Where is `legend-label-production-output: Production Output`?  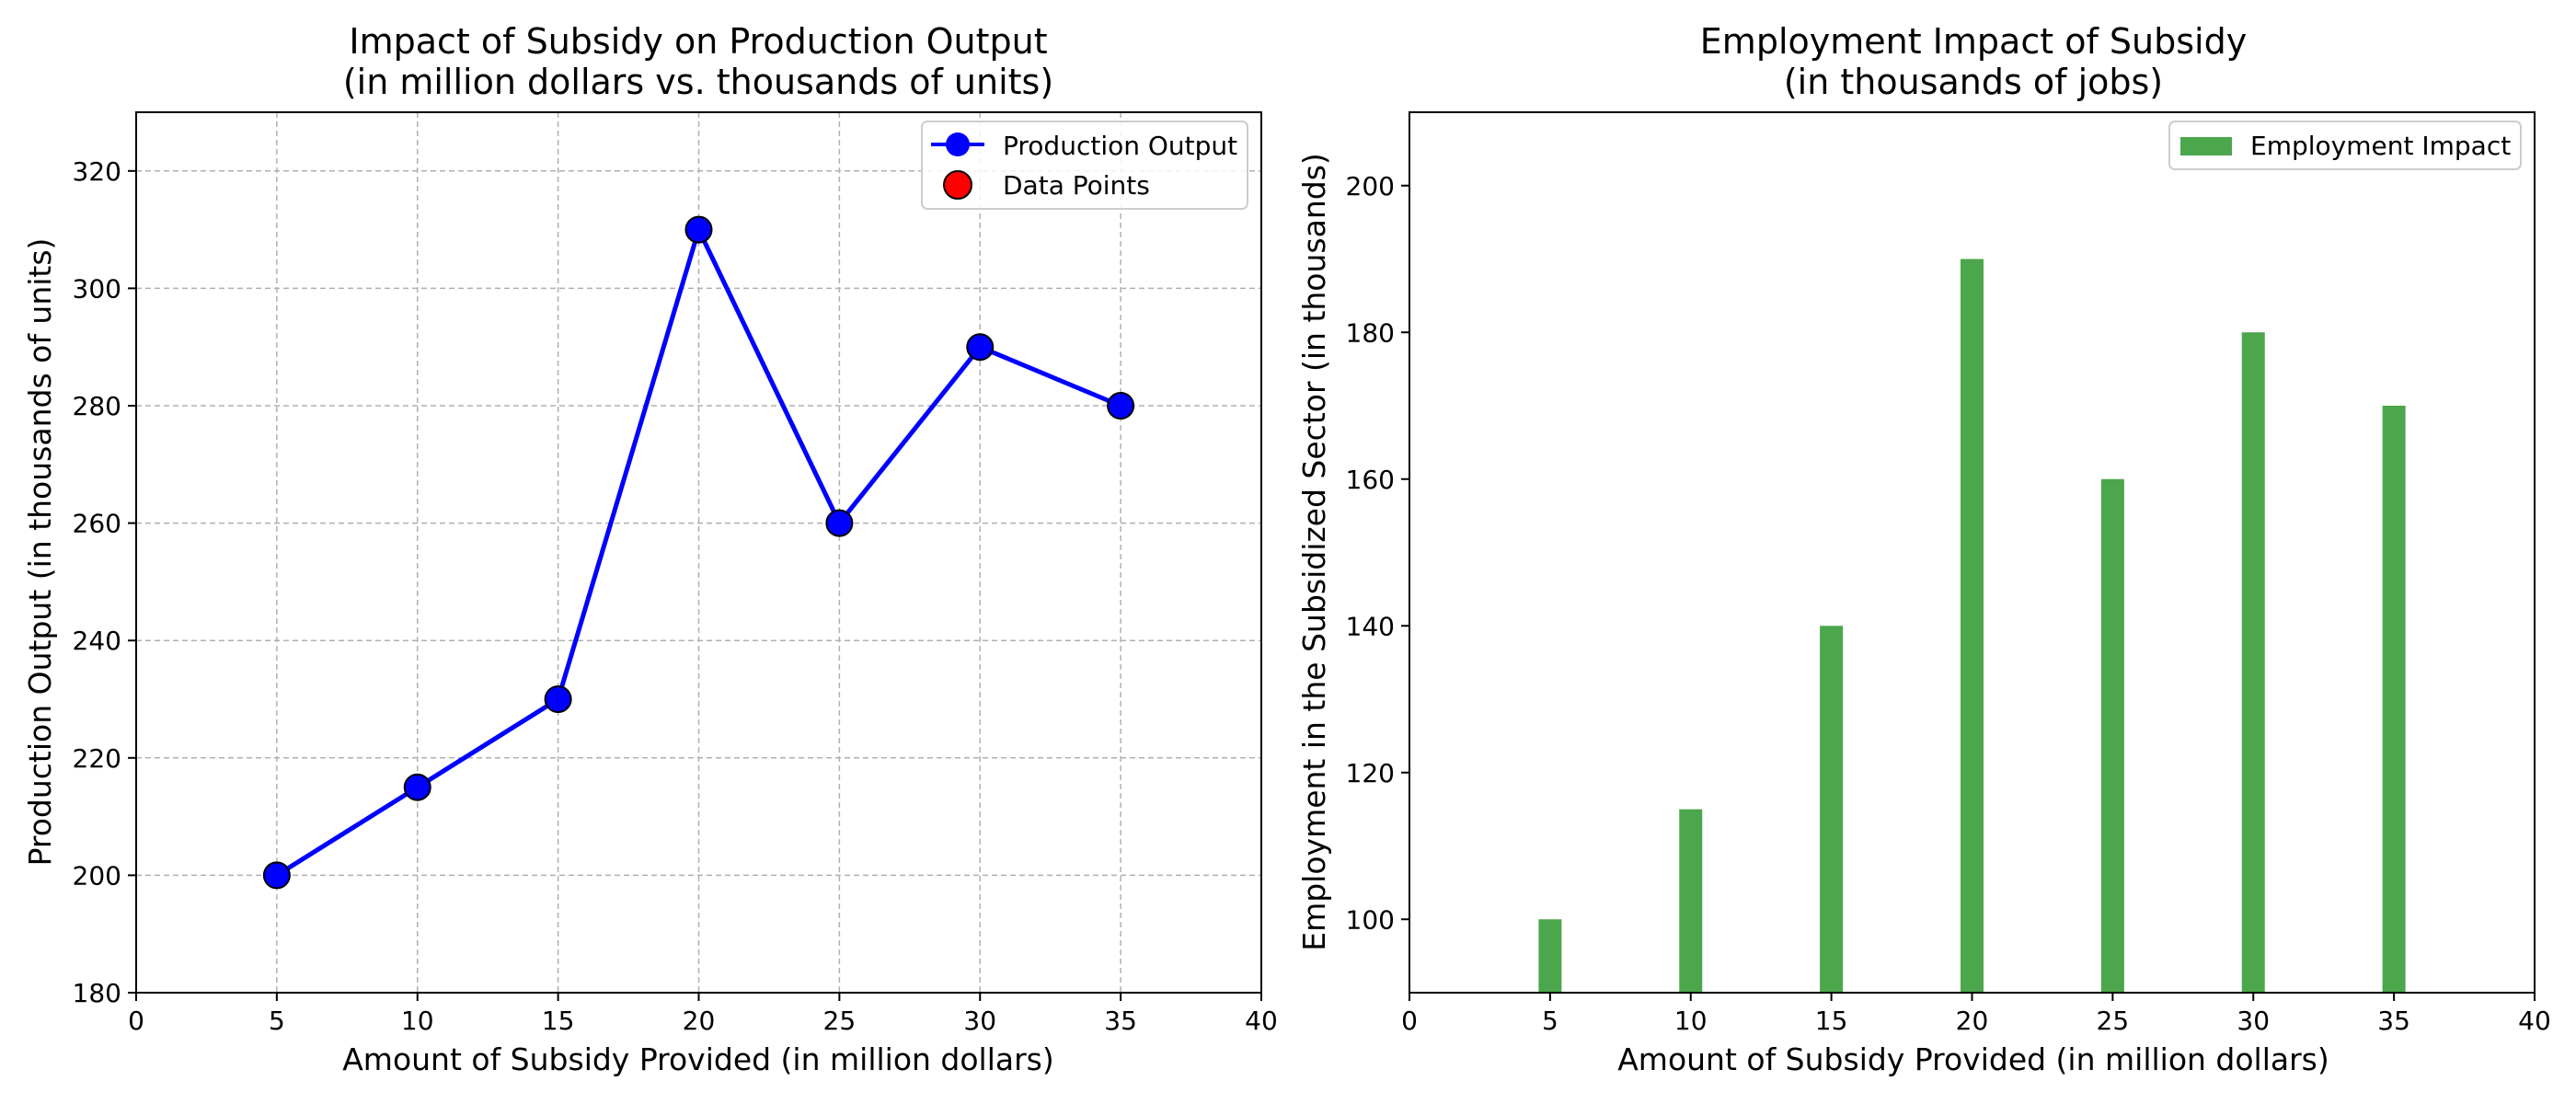
legend-label-production-output: Production Output is located at coordinates (1120, 146).